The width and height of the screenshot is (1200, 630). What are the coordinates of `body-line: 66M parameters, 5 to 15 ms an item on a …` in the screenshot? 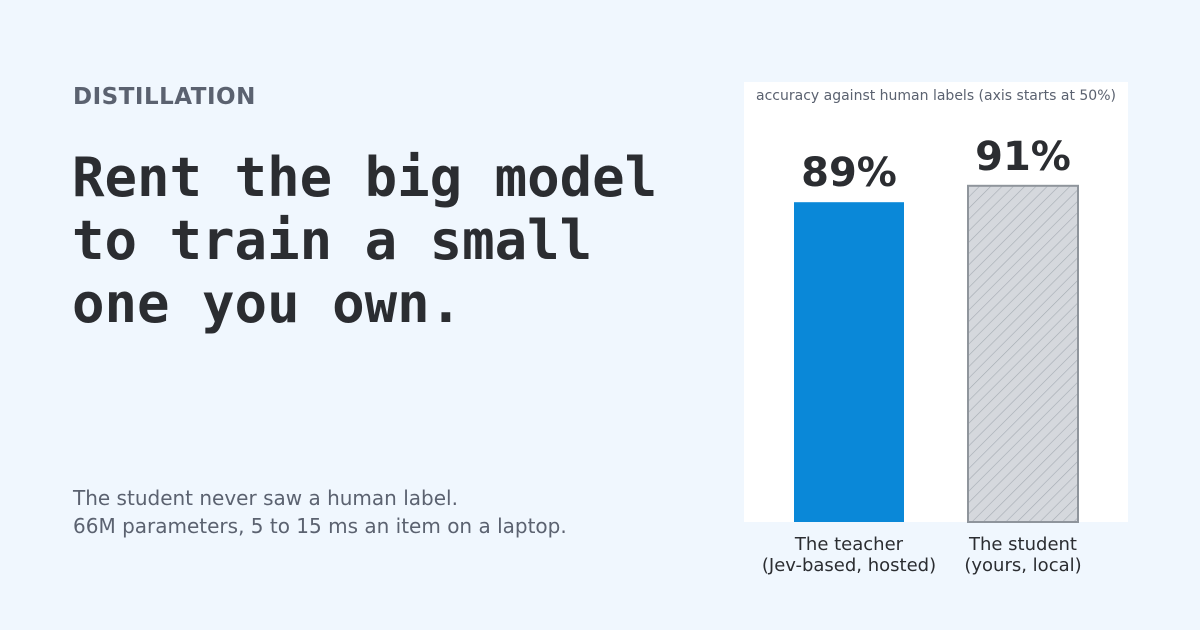 It's located at (320, 526).